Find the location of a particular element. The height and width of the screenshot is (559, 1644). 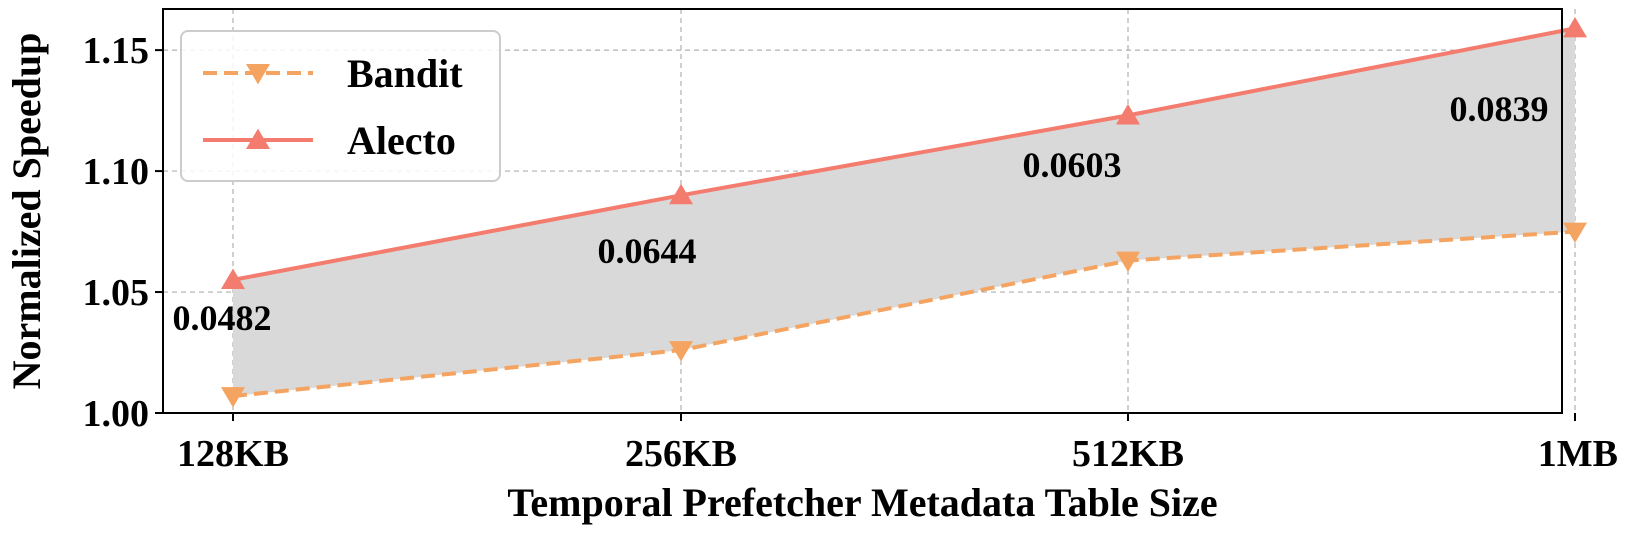

x-tick-label: 512KB is located at coordinates (1128, 454).